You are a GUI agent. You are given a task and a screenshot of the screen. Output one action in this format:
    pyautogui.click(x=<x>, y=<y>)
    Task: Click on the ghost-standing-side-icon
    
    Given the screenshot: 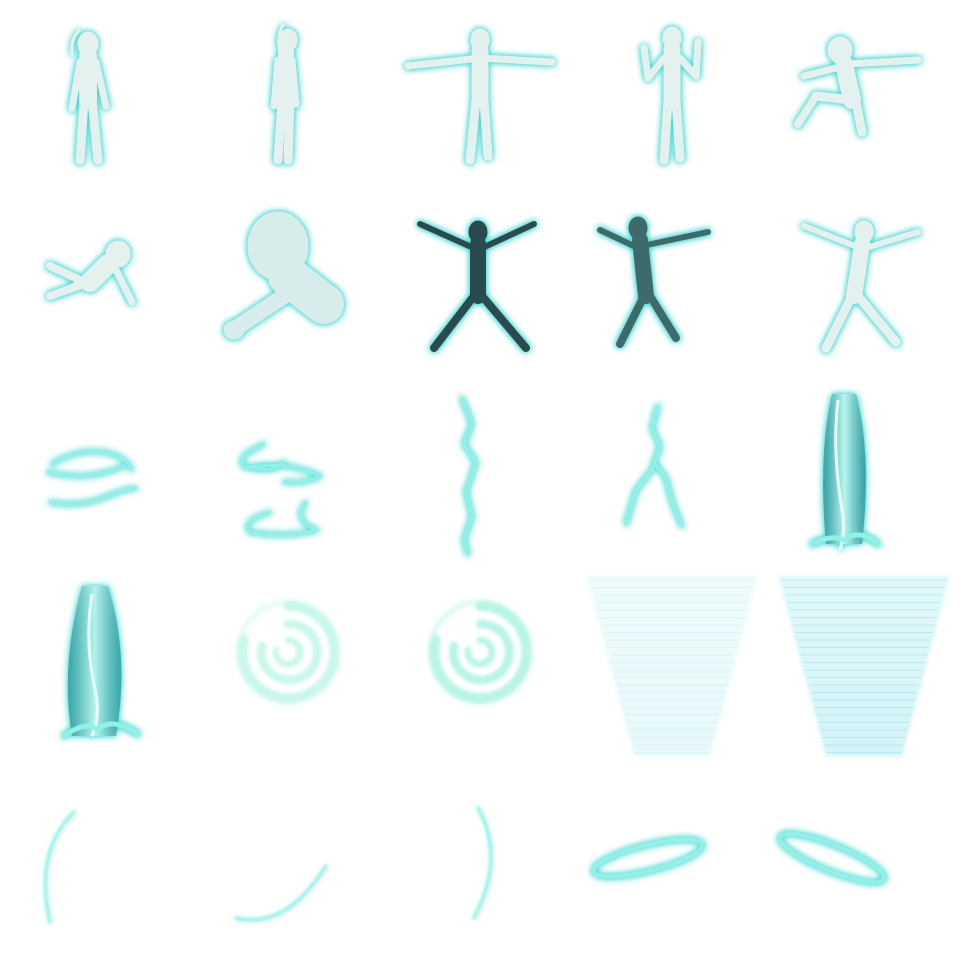 What is the action you would take?
    pyautogui.click(x=285, y=94)
    